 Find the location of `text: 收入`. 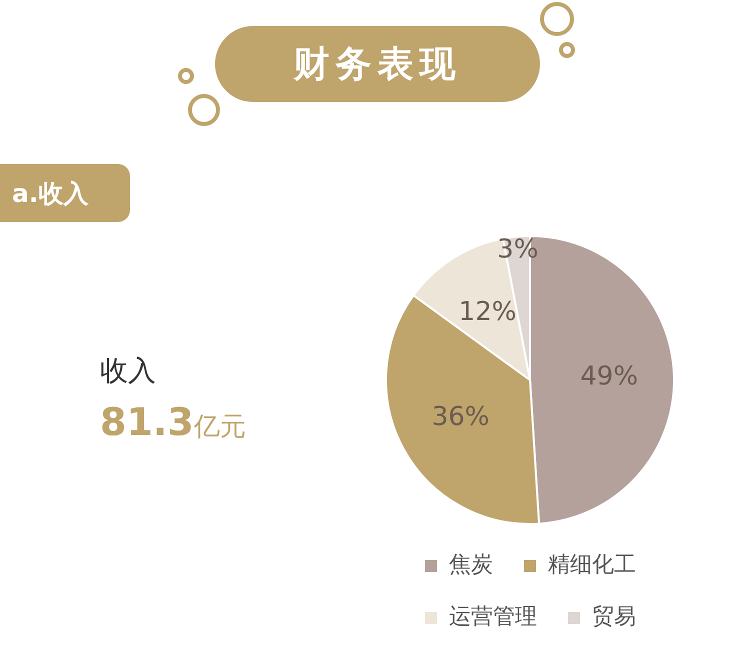

text: 收入 is located at coordinates (128, 371).